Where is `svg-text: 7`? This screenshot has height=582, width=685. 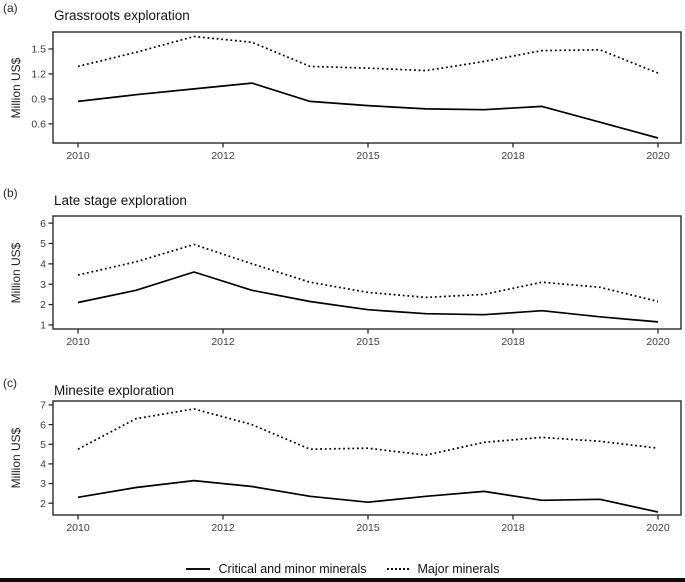
svg-text: 7 is located at coordinates (43, 406).